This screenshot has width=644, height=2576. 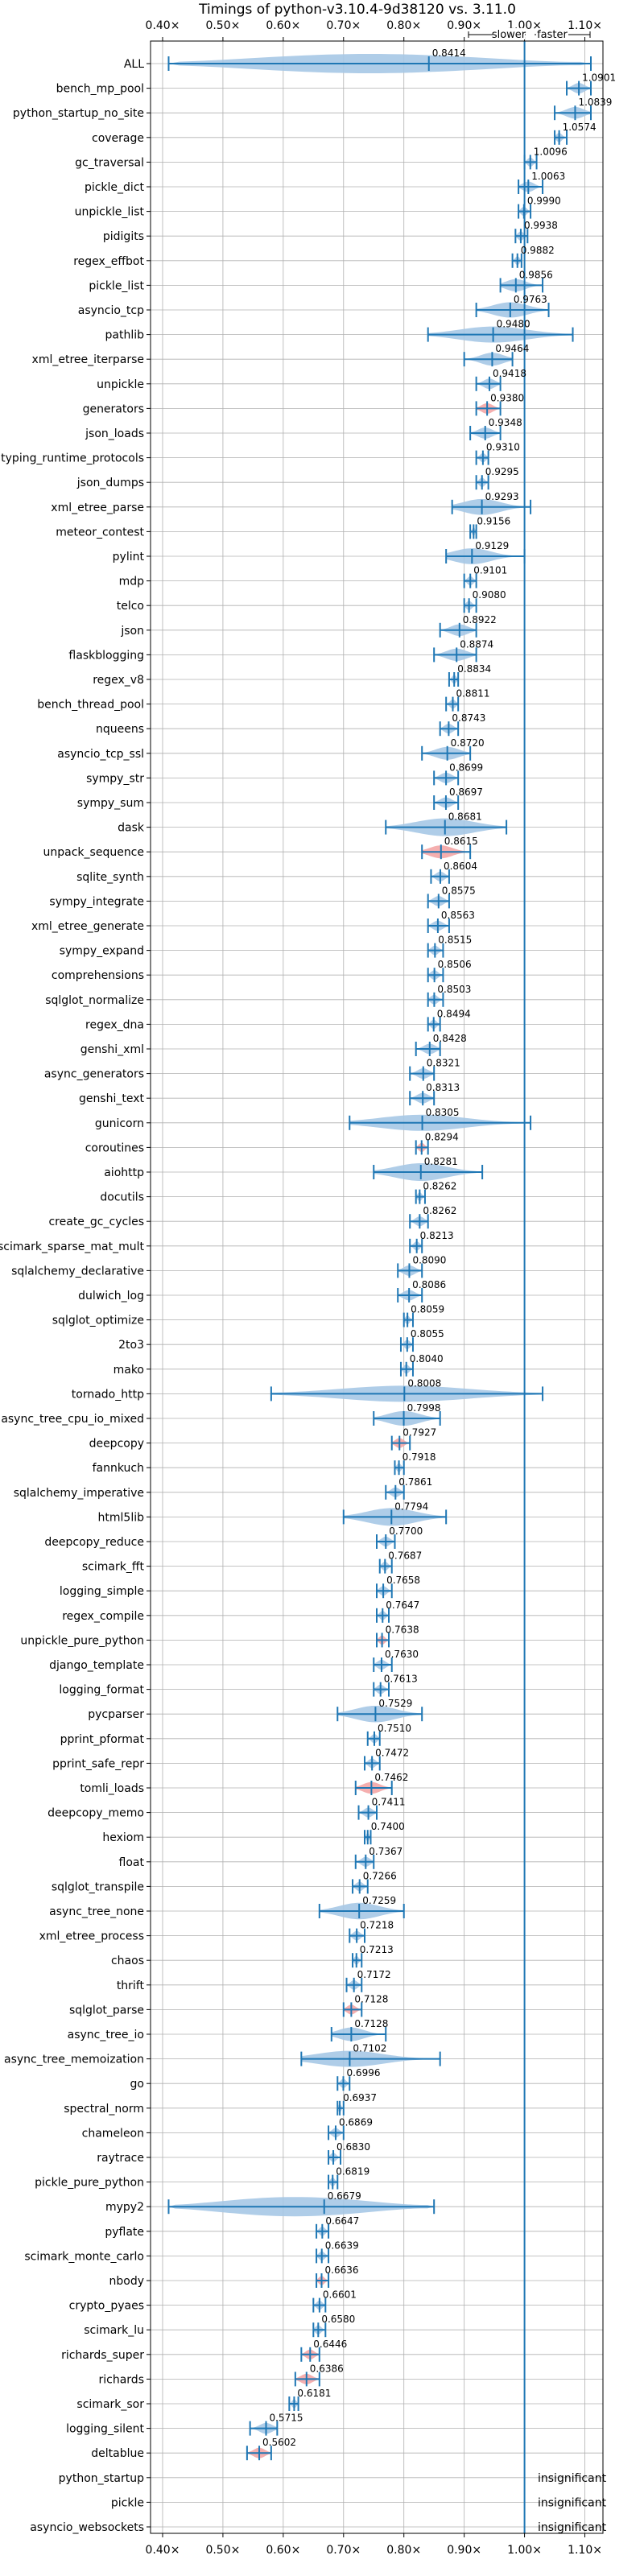 I want to click on value-label: 0.6819, so click(x=352, y=2172).